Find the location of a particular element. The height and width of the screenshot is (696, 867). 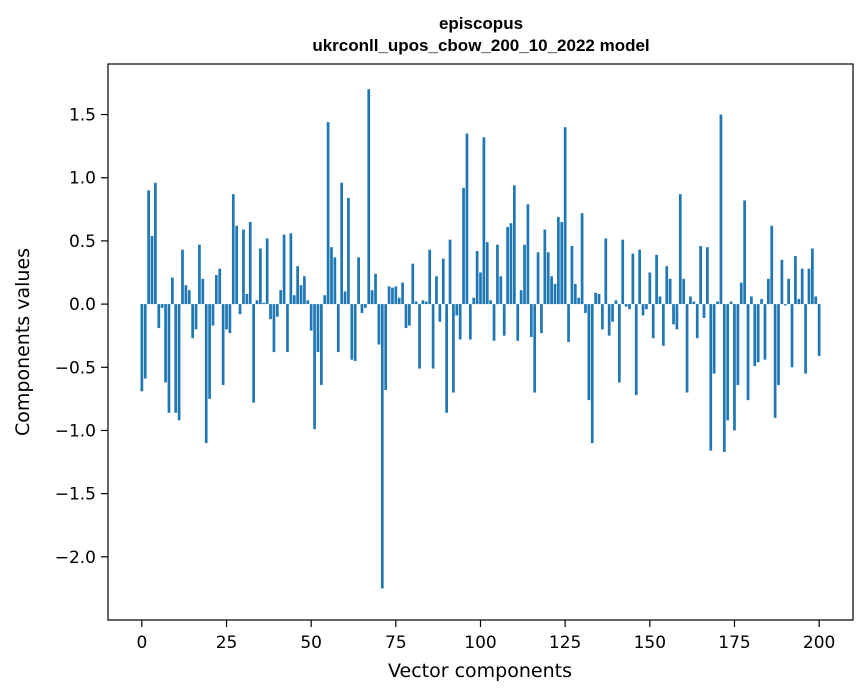

y-tick-label: 0.5 is located at coordinates (82, 242).